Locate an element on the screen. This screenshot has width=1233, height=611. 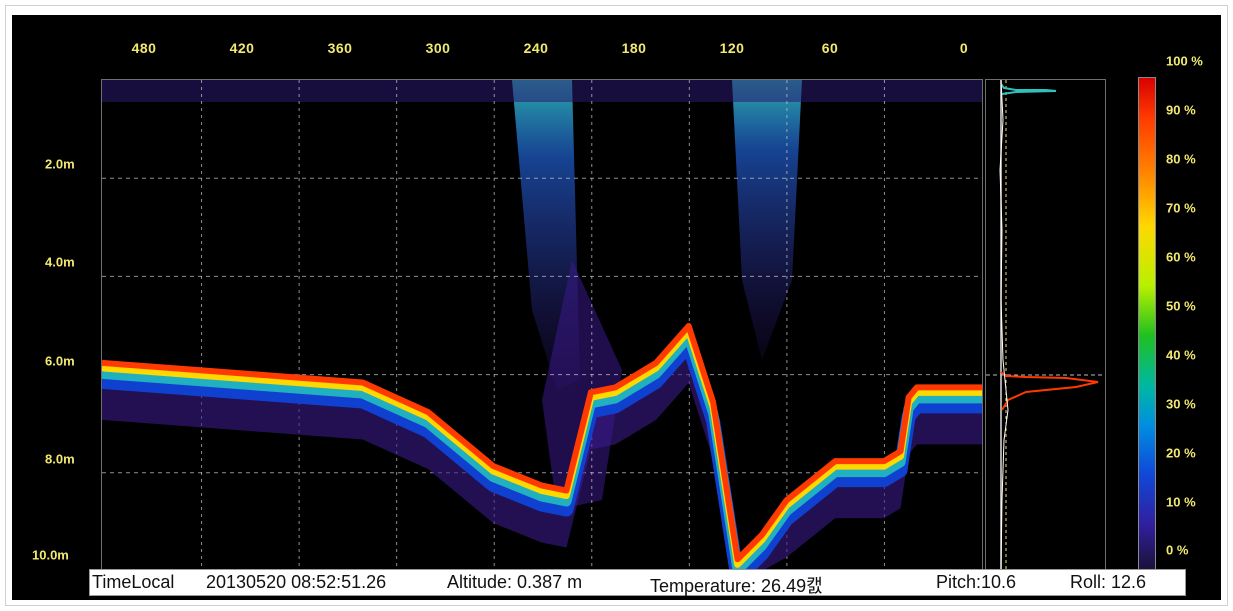
profile-bottom-peak is located at coordinates (1049, 391).